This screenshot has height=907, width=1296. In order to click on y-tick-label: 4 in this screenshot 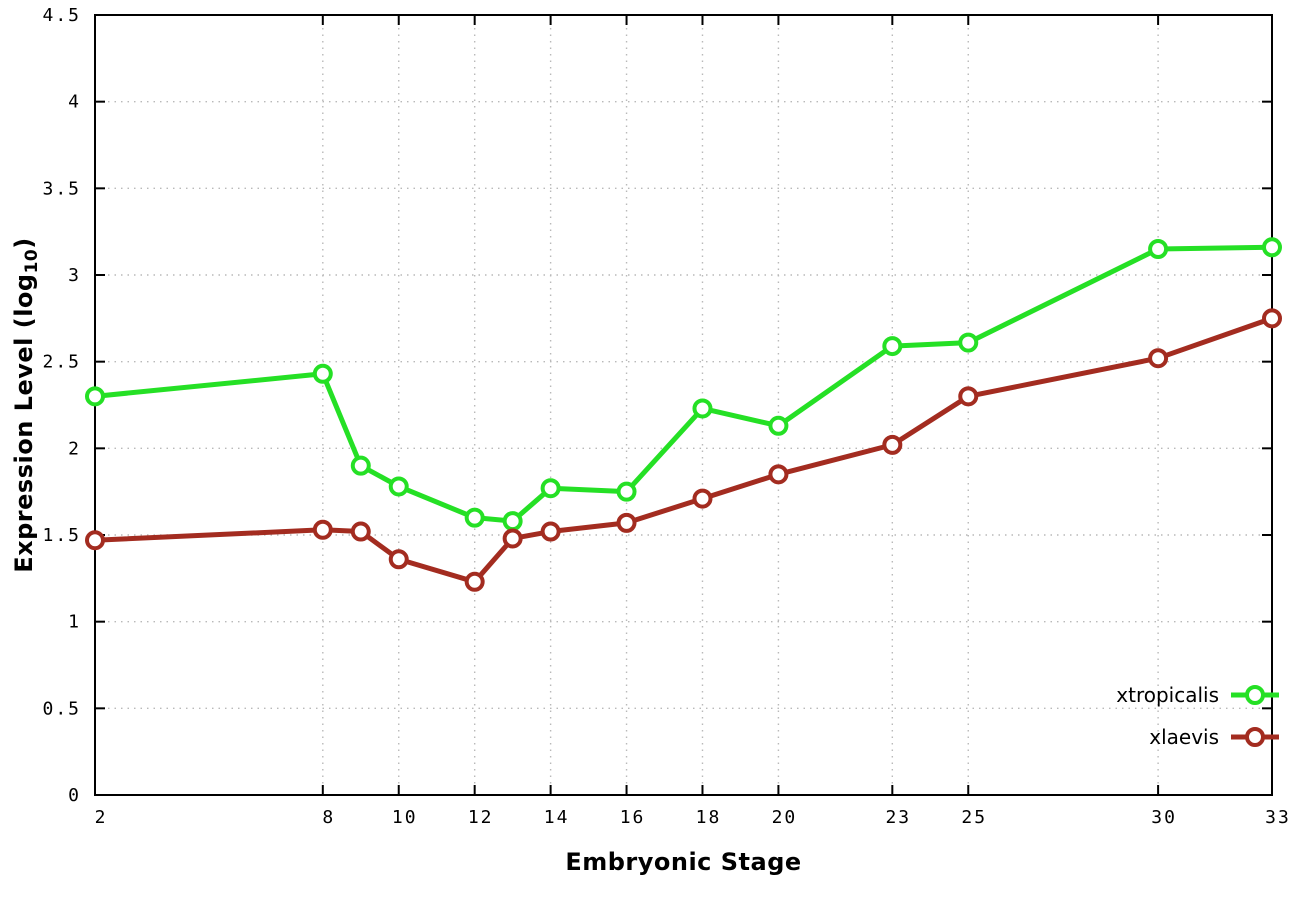, I will do `click(74, 102)`.